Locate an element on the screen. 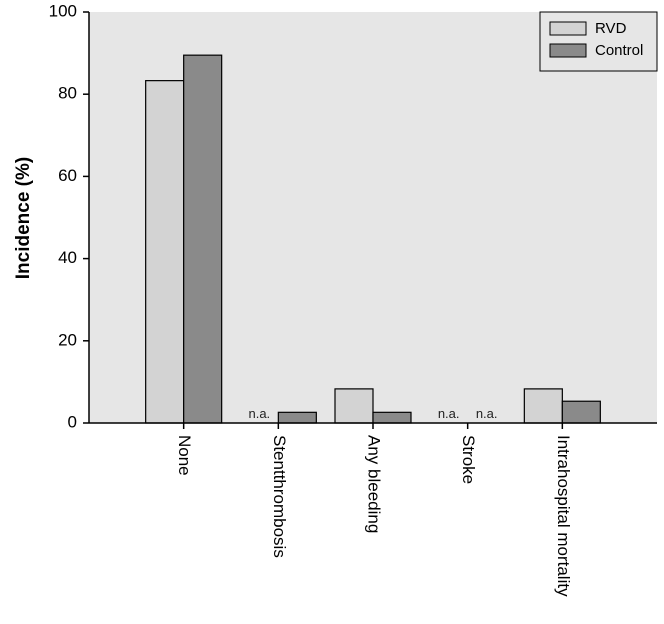  x-tick-label: None is located at coordinates (184, 455).